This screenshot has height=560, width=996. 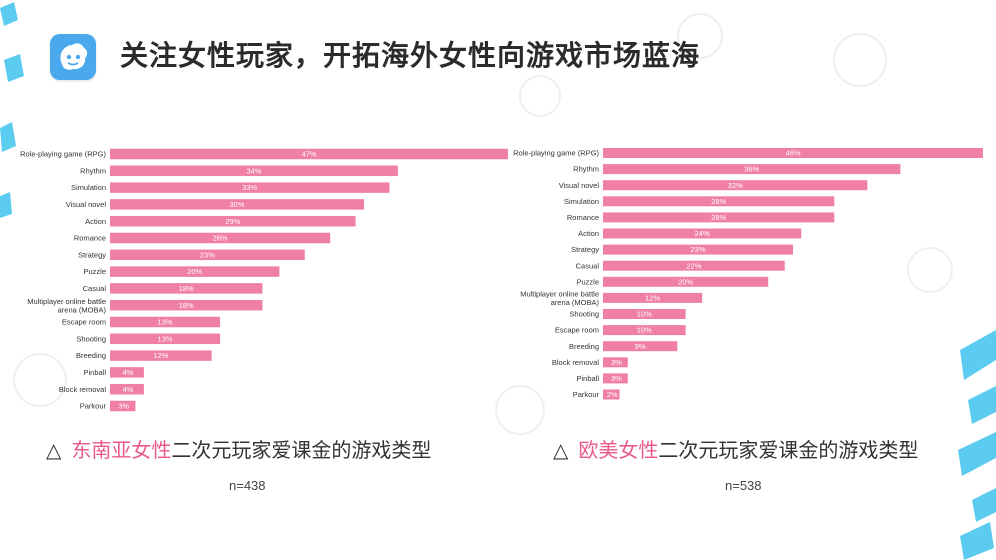 I want to click on category-label-2: Simulation, so click(x=88, y=187).